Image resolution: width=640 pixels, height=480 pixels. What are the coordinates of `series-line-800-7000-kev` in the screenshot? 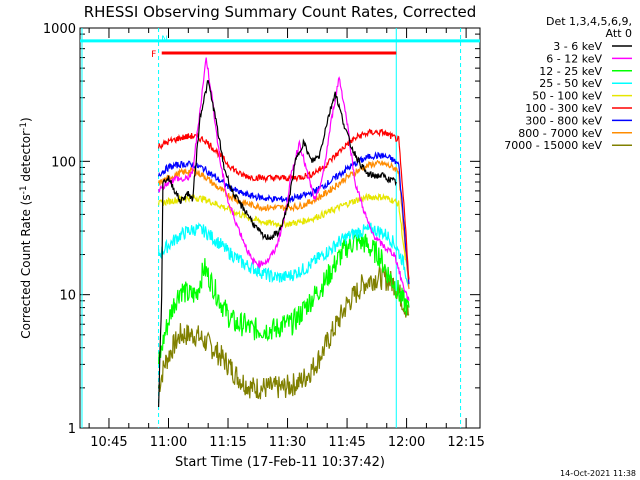 It's located at (284, 224).